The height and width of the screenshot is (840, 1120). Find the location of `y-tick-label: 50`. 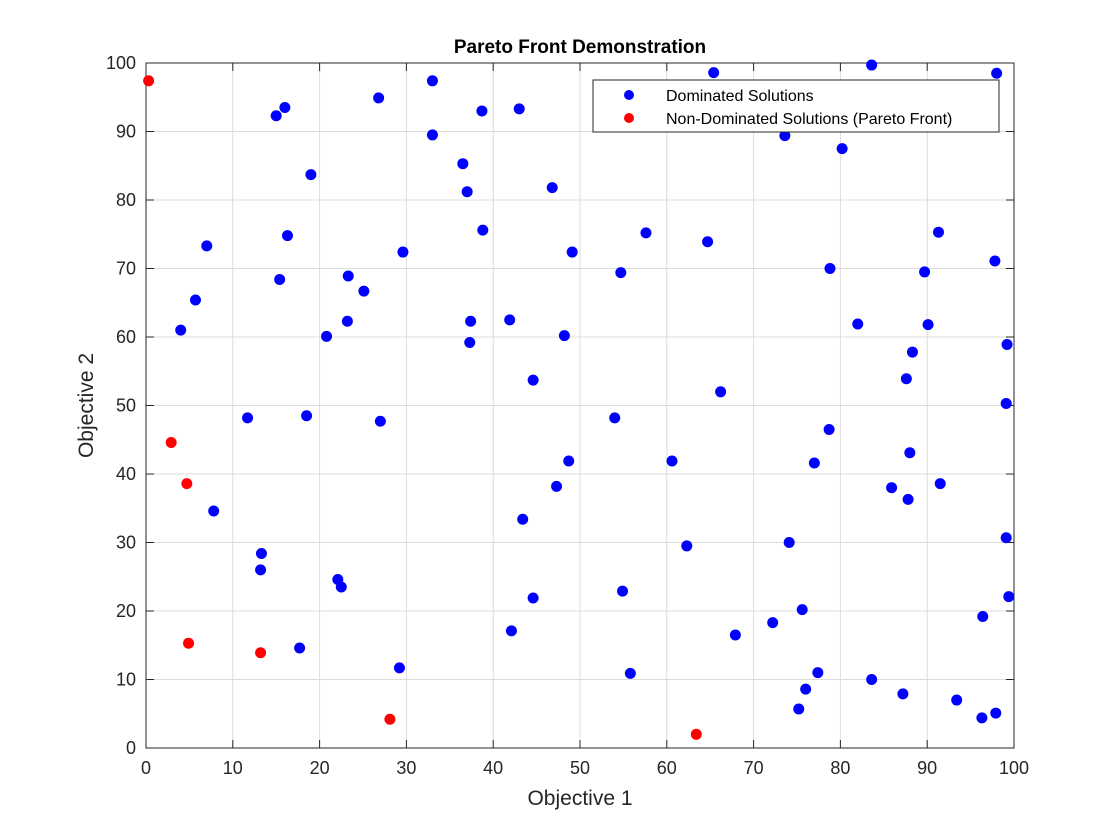

y-tick-label: 50 is located at coordinates (126, 406).